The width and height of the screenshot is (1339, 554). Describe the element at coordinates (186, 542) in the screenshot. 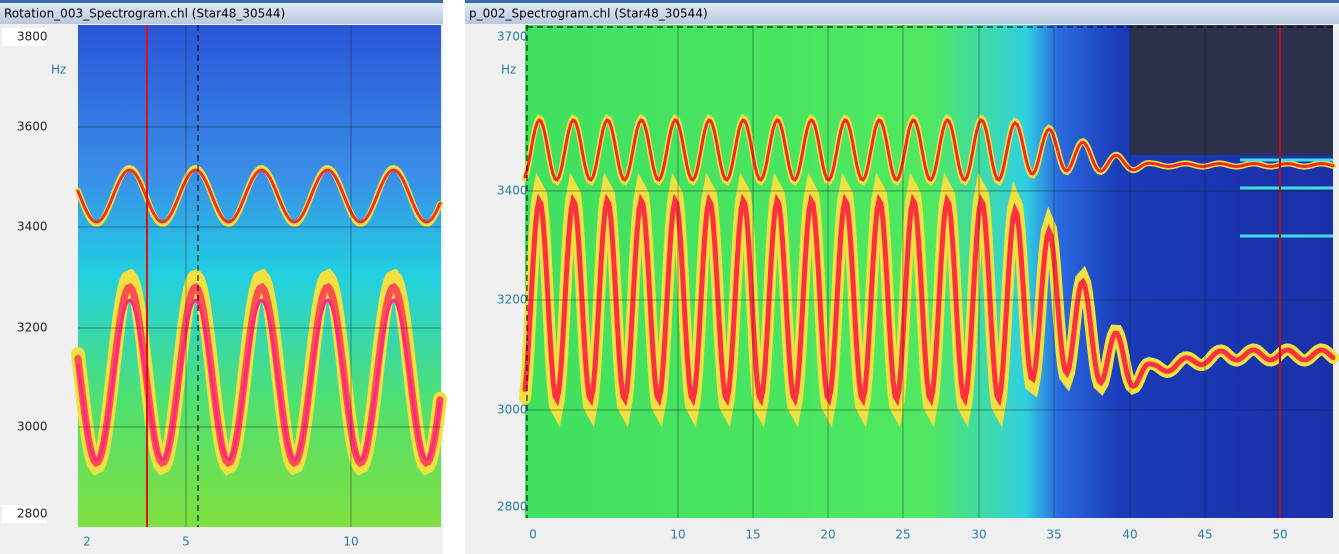

I see `x-tick-label: 5` at that location.